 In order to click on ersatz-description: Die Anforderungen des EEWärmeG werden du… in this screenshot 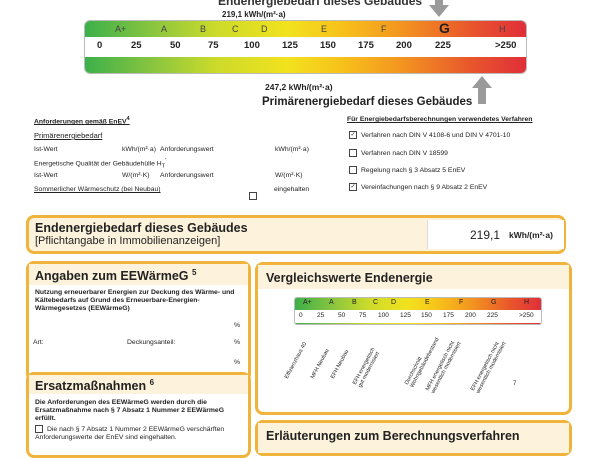, I will do `click(129, 410)`.